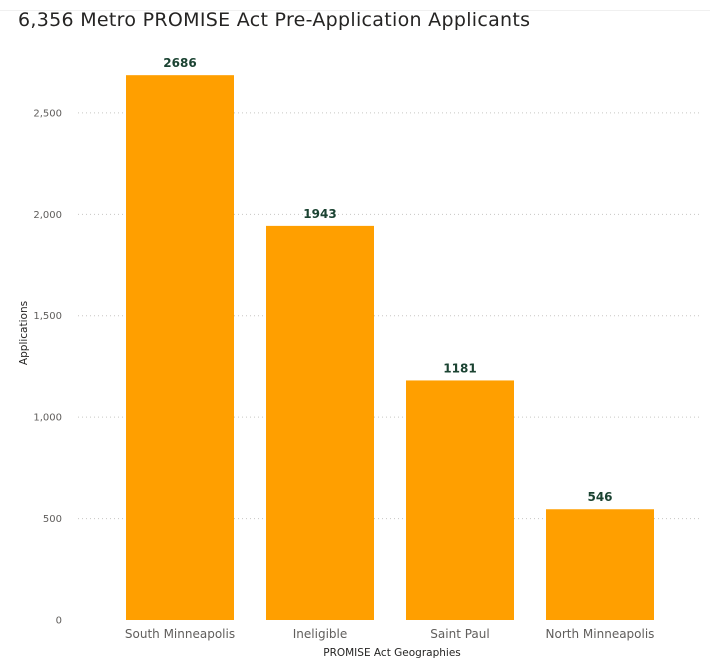 The width and height of the screenshot is (710, 665). What do you see at coordinates (319, 214) in the screenshot?
I see `data-label: 1943` at bounding box center [319, 214].